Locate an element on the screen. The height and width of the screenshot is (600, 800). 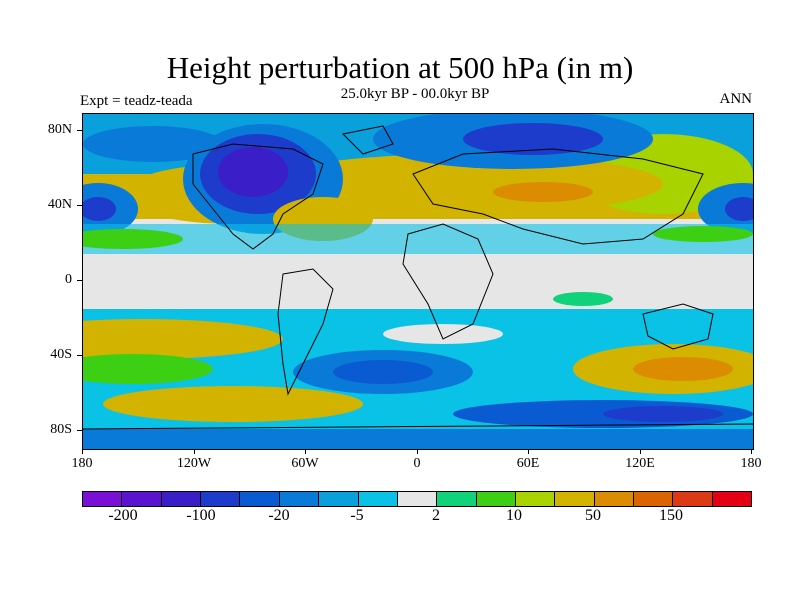
y-tick-label: 80N is located at coordinates (59, 129).